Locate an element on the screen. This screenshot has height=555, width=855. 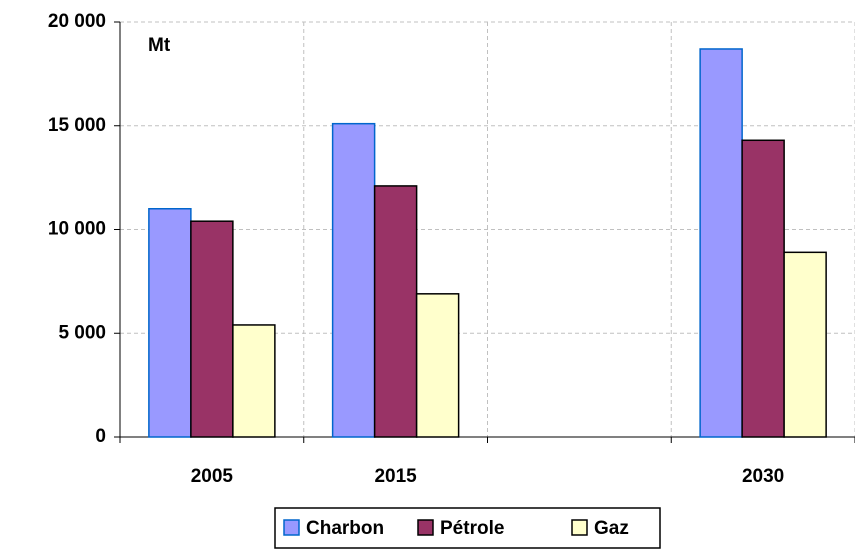
legend-label: Gaz is located at coordinates (611, 528).